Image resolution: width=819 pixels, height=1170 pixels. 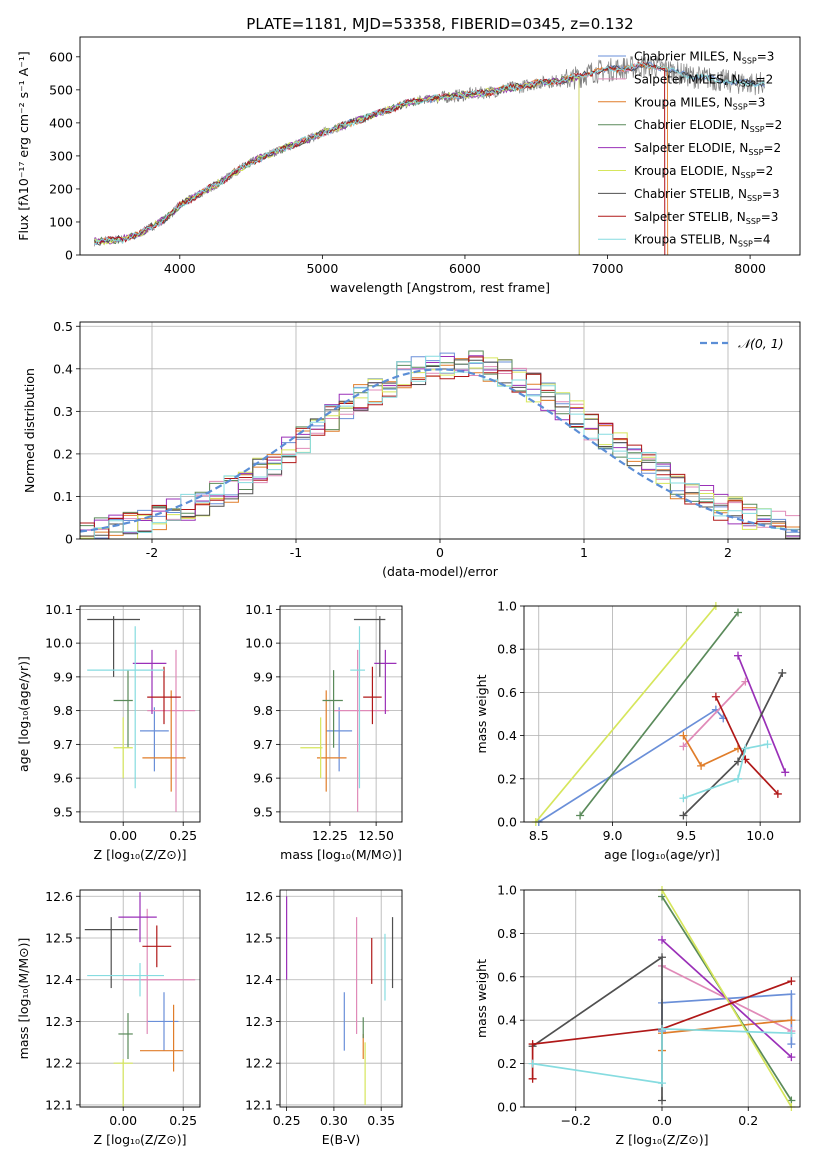 I want to click on weight-point-kroupa-miles, so click(x=791, y=1020).